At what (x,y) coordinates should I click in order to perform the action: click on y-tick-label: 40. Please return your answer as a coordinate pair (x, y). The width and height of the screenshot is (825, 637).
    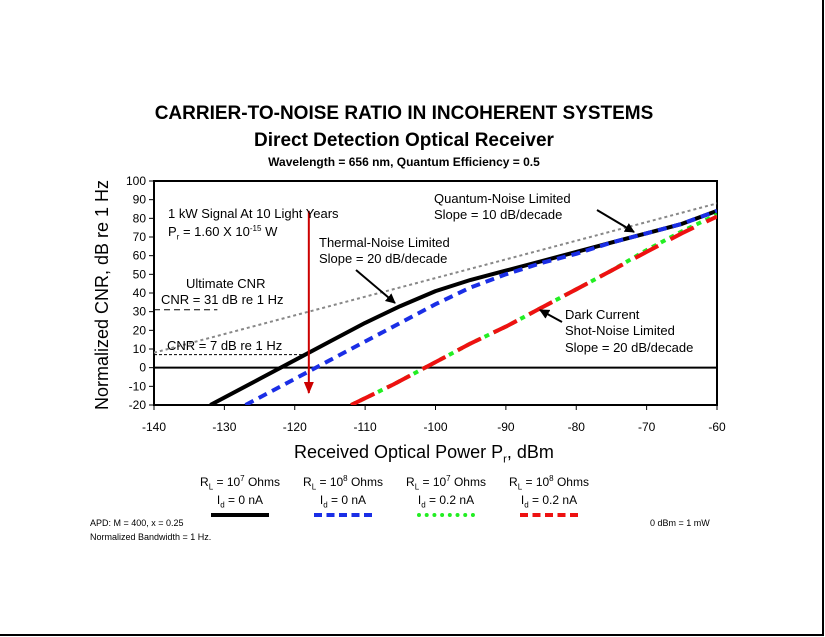
    Looking at the image, I should click on (140, 293).